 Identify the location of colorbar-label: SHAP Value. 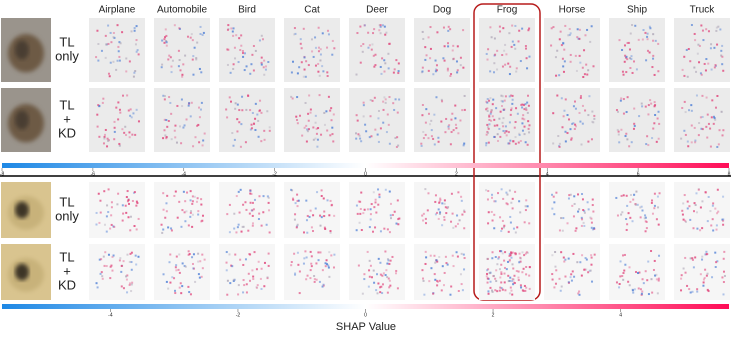
(366, 327).